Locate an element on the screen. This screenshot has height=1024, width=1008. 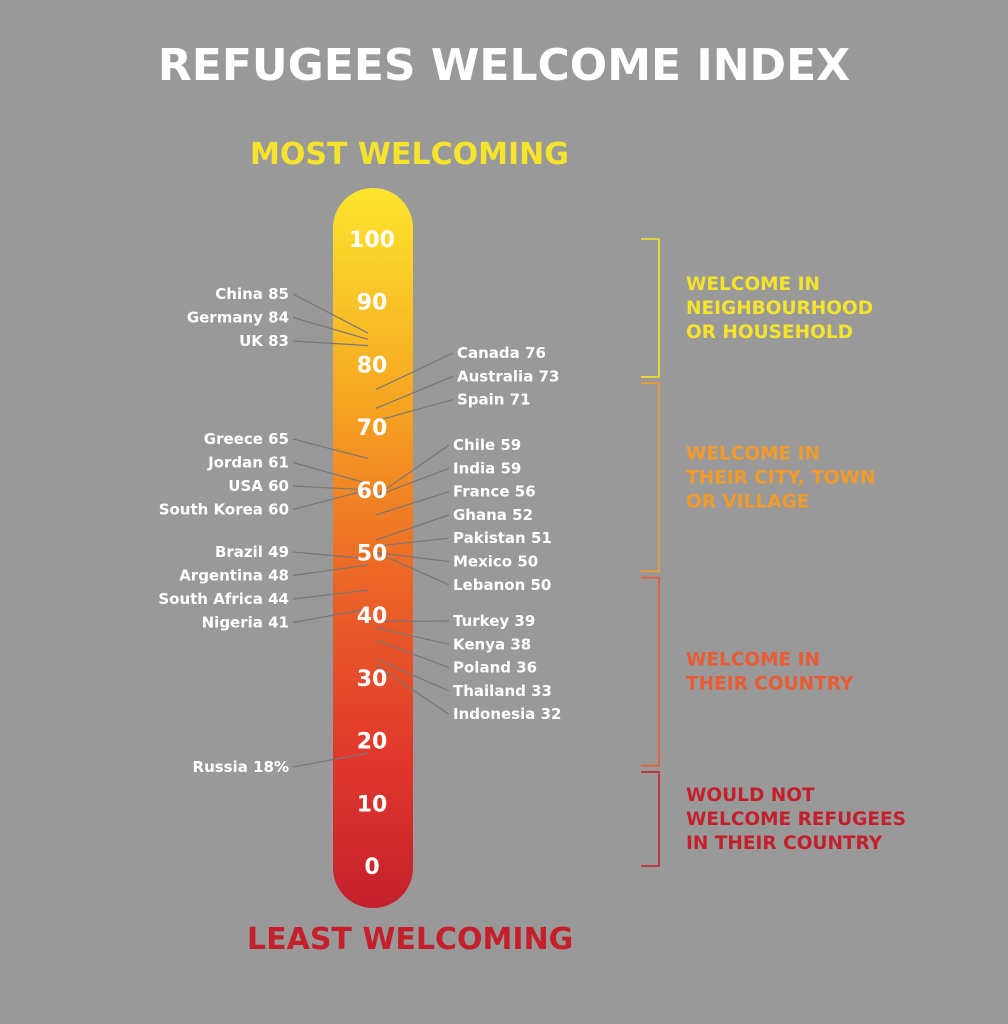
country-label-jordan: Jordan 61 is located at coordinates (248, 463).